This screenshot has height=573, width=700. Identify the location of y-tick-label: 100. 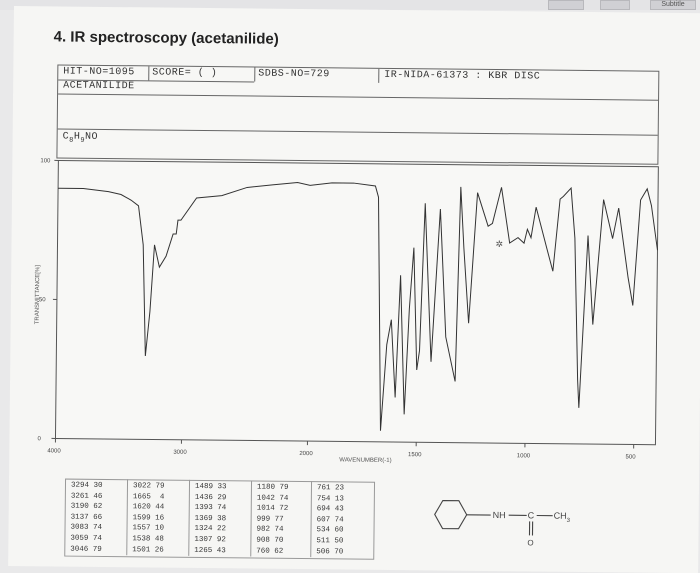
(45, 161).